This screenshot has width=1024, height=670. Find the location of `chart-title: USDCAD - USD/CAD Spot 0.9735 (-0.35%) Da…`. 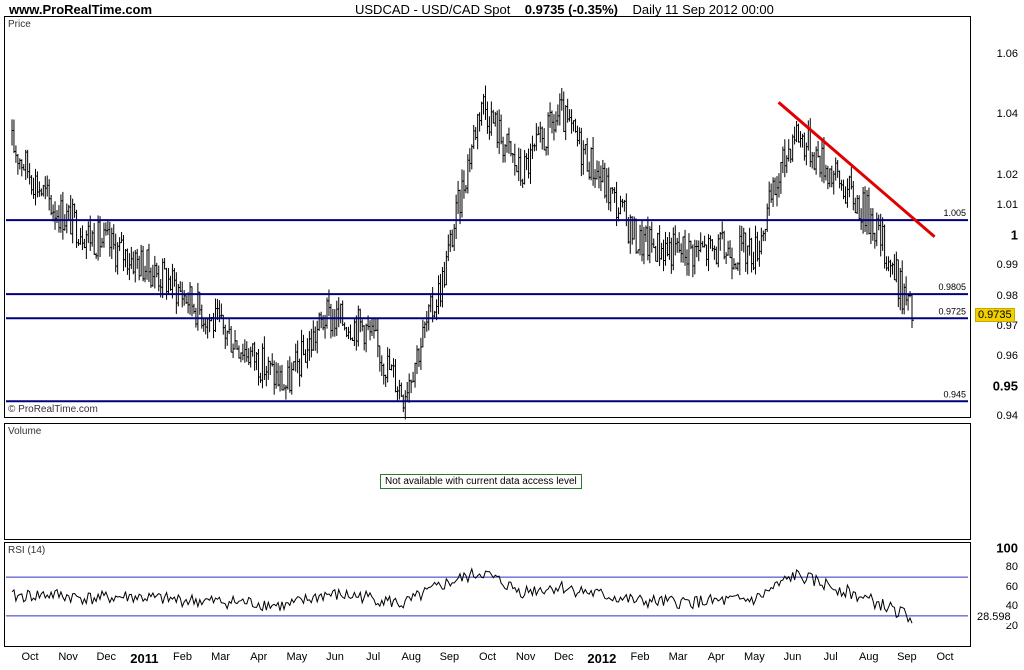

chart-title: USDCAD - USD/CAD Spot 0.9735 (-0.35%) Da… is located at coordinates (564, 9).